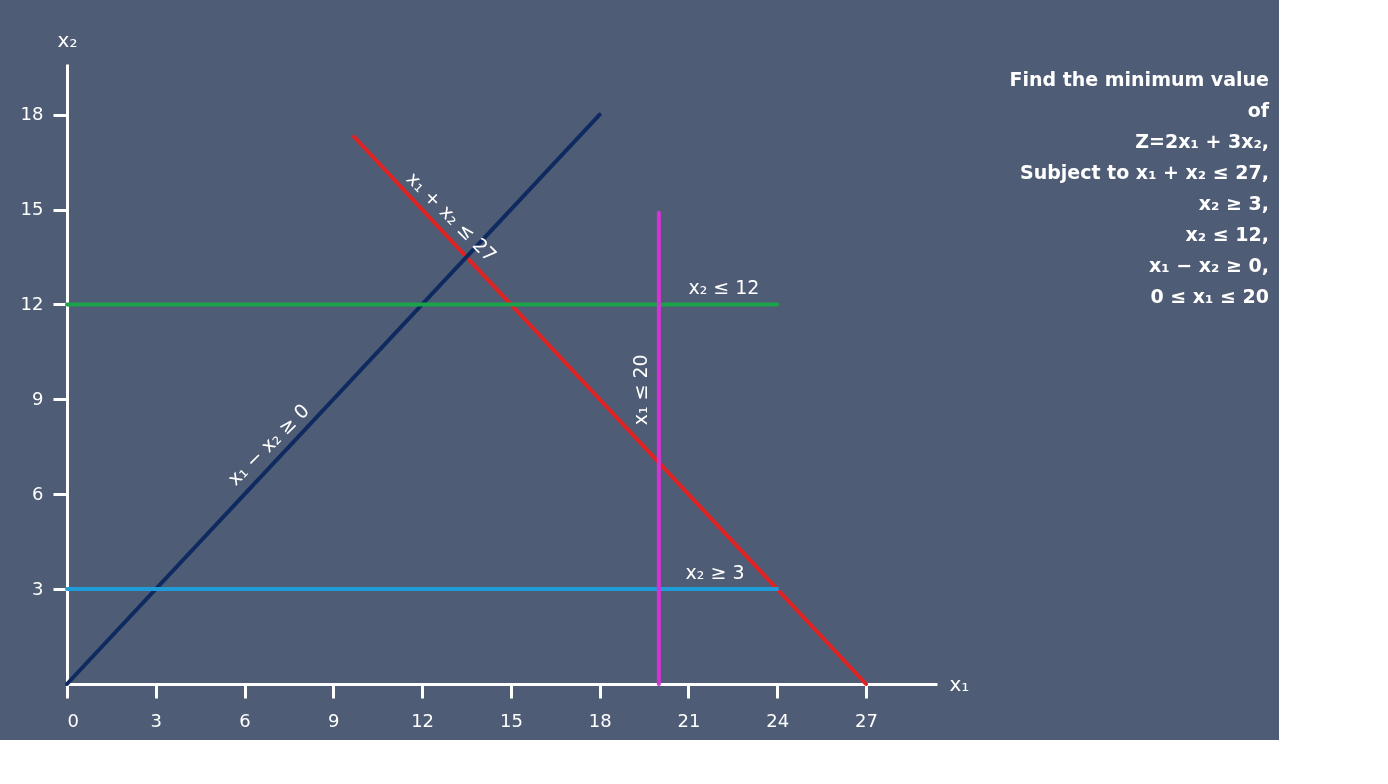 The image size is (1388, 784). What do you see at coordinates (511, 720) in the screenshot?
I see `x-tick-label: 15` at bounding box center [511, 720].